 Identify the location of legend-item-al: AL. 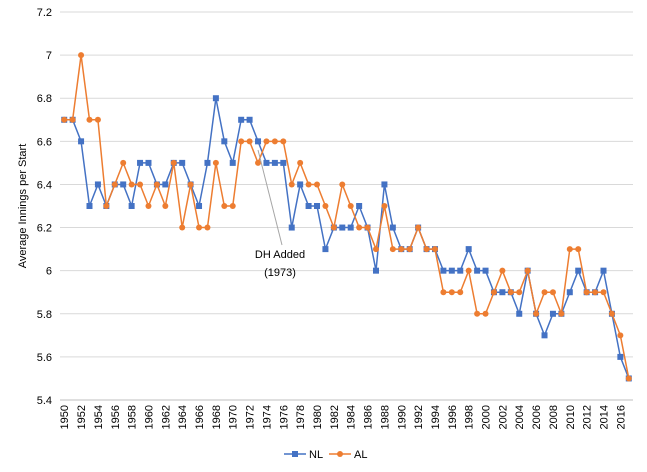
(348, 455).